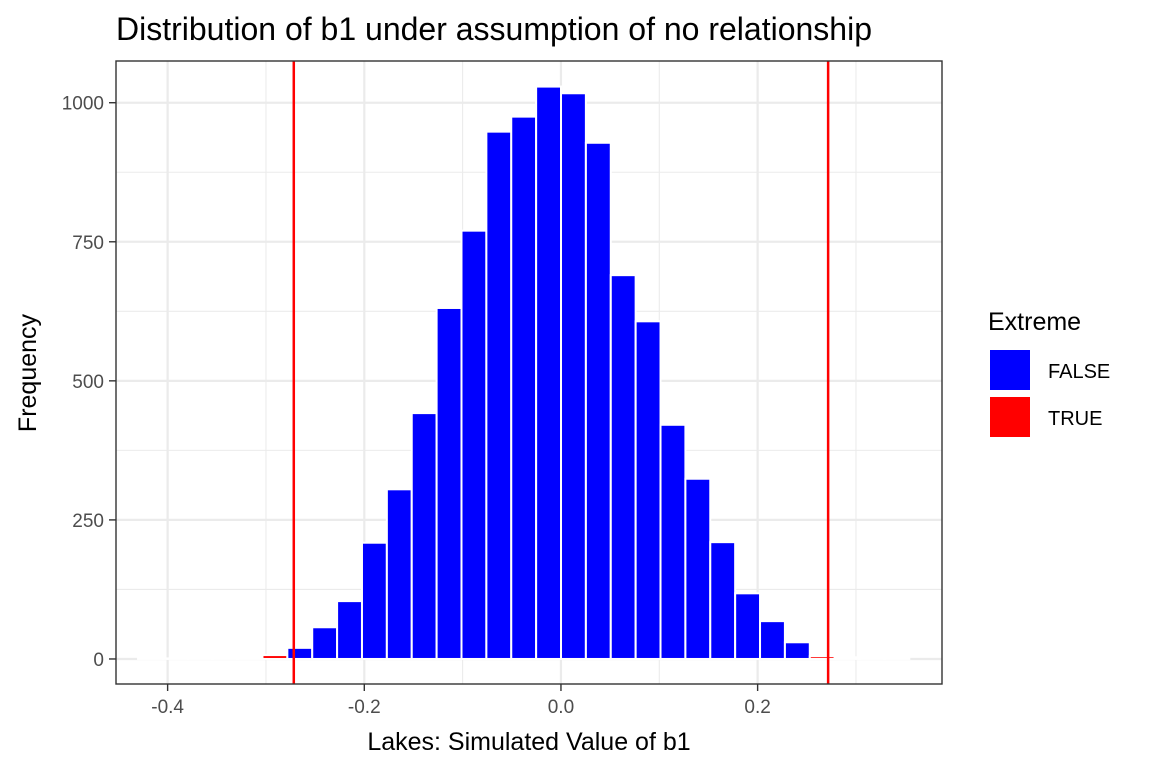 This screenshot has height=768, width=1152. What do you see at coordinates (98, 660) in the screenshot?
I see `y-tick-label: 0` at bounding box center [98, 660].